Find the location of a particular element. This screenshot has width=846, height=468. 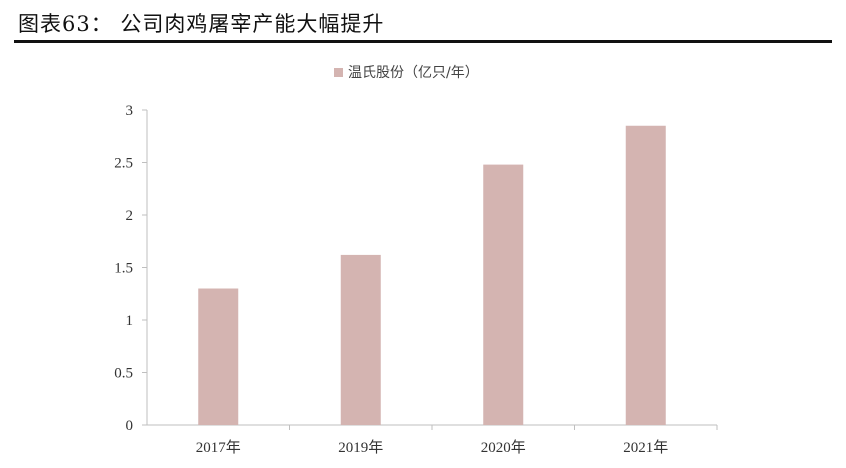

y-tick-label: 1.5 is located at coordinates (123, 269).